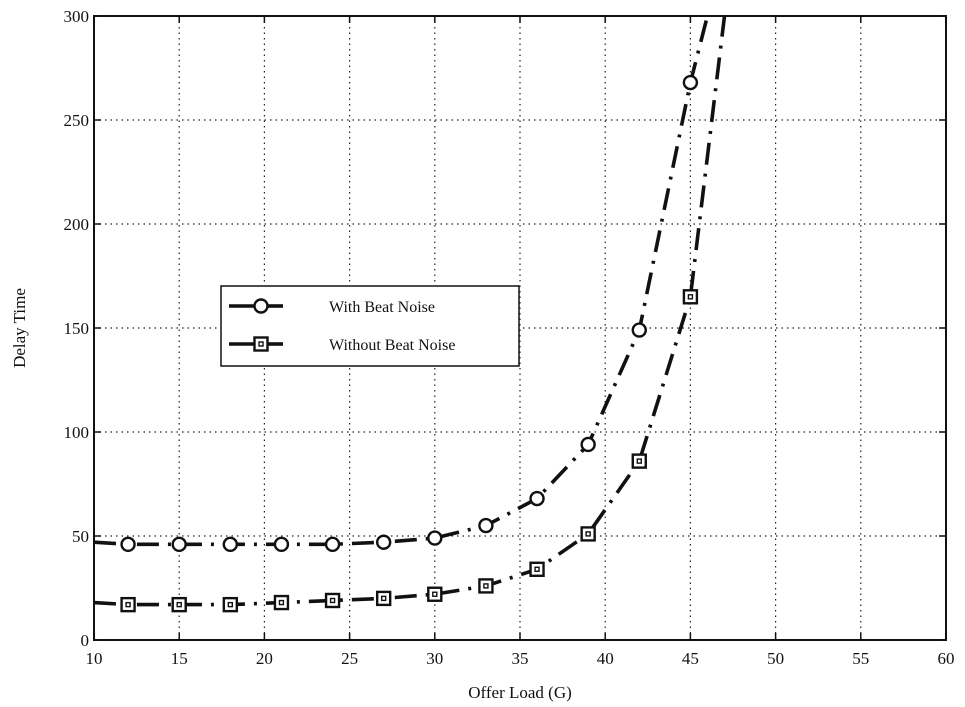 The height and width of the screenshot is (707, 965). I want to click on x-tick-label: 10, so click(94, 658).